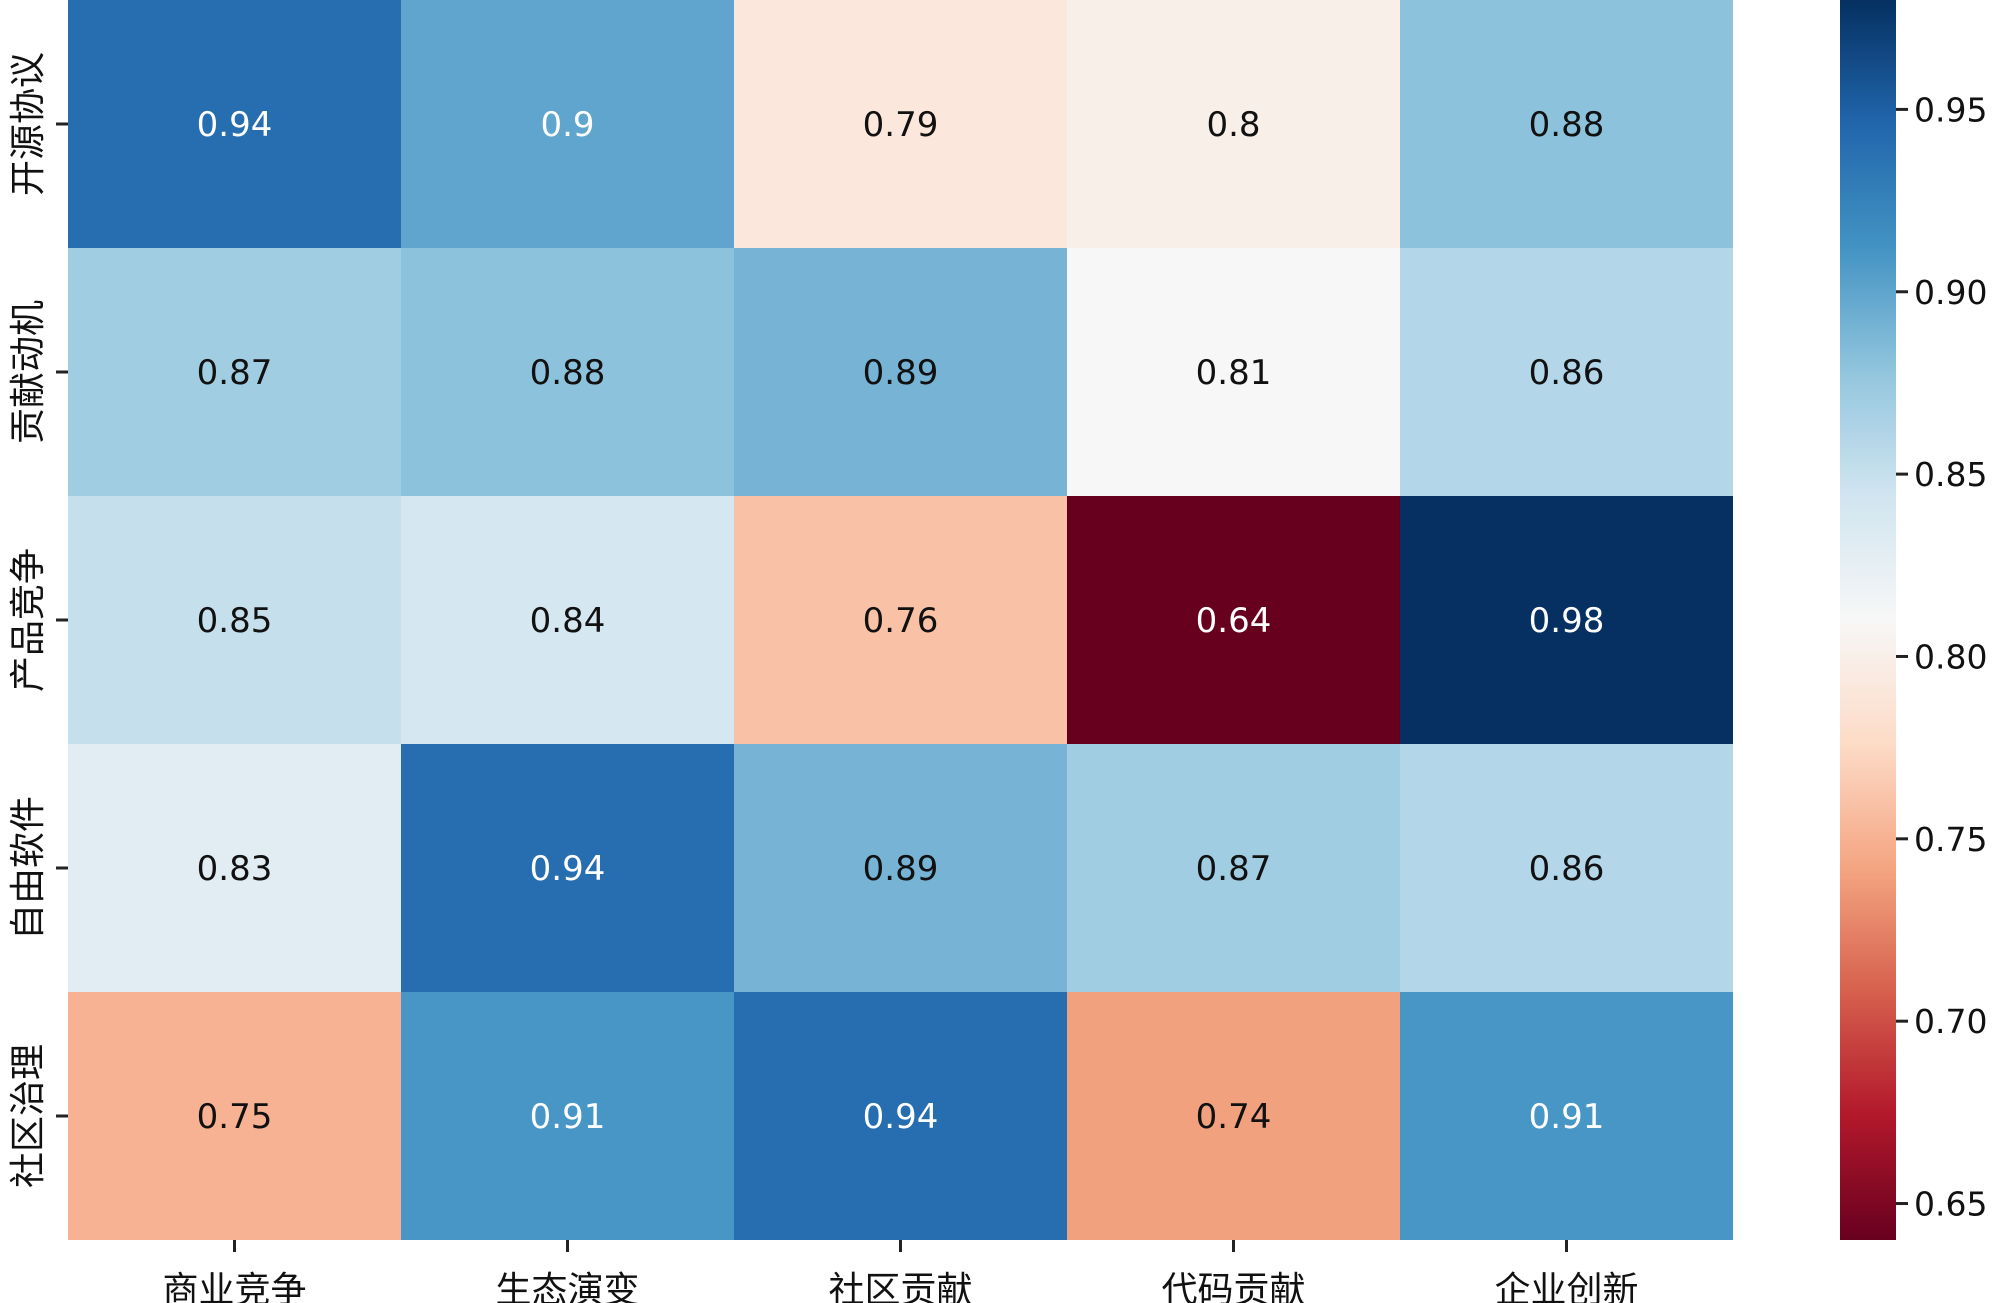  I want to click on cell-value-label: 0.85, so click(235, 621).